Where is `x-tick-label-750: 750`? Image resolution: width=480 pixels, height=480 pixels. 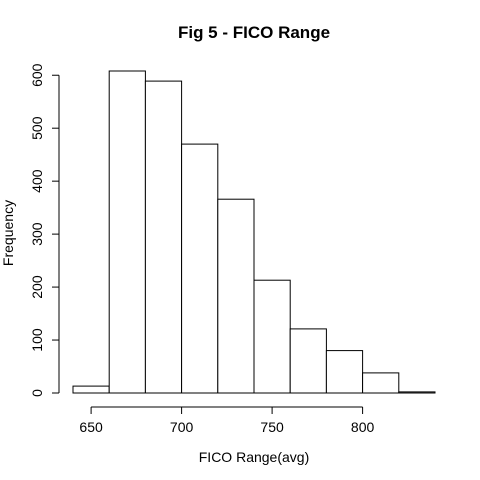 x-tick-label-750: 750 is located at coordinates (272, 427).